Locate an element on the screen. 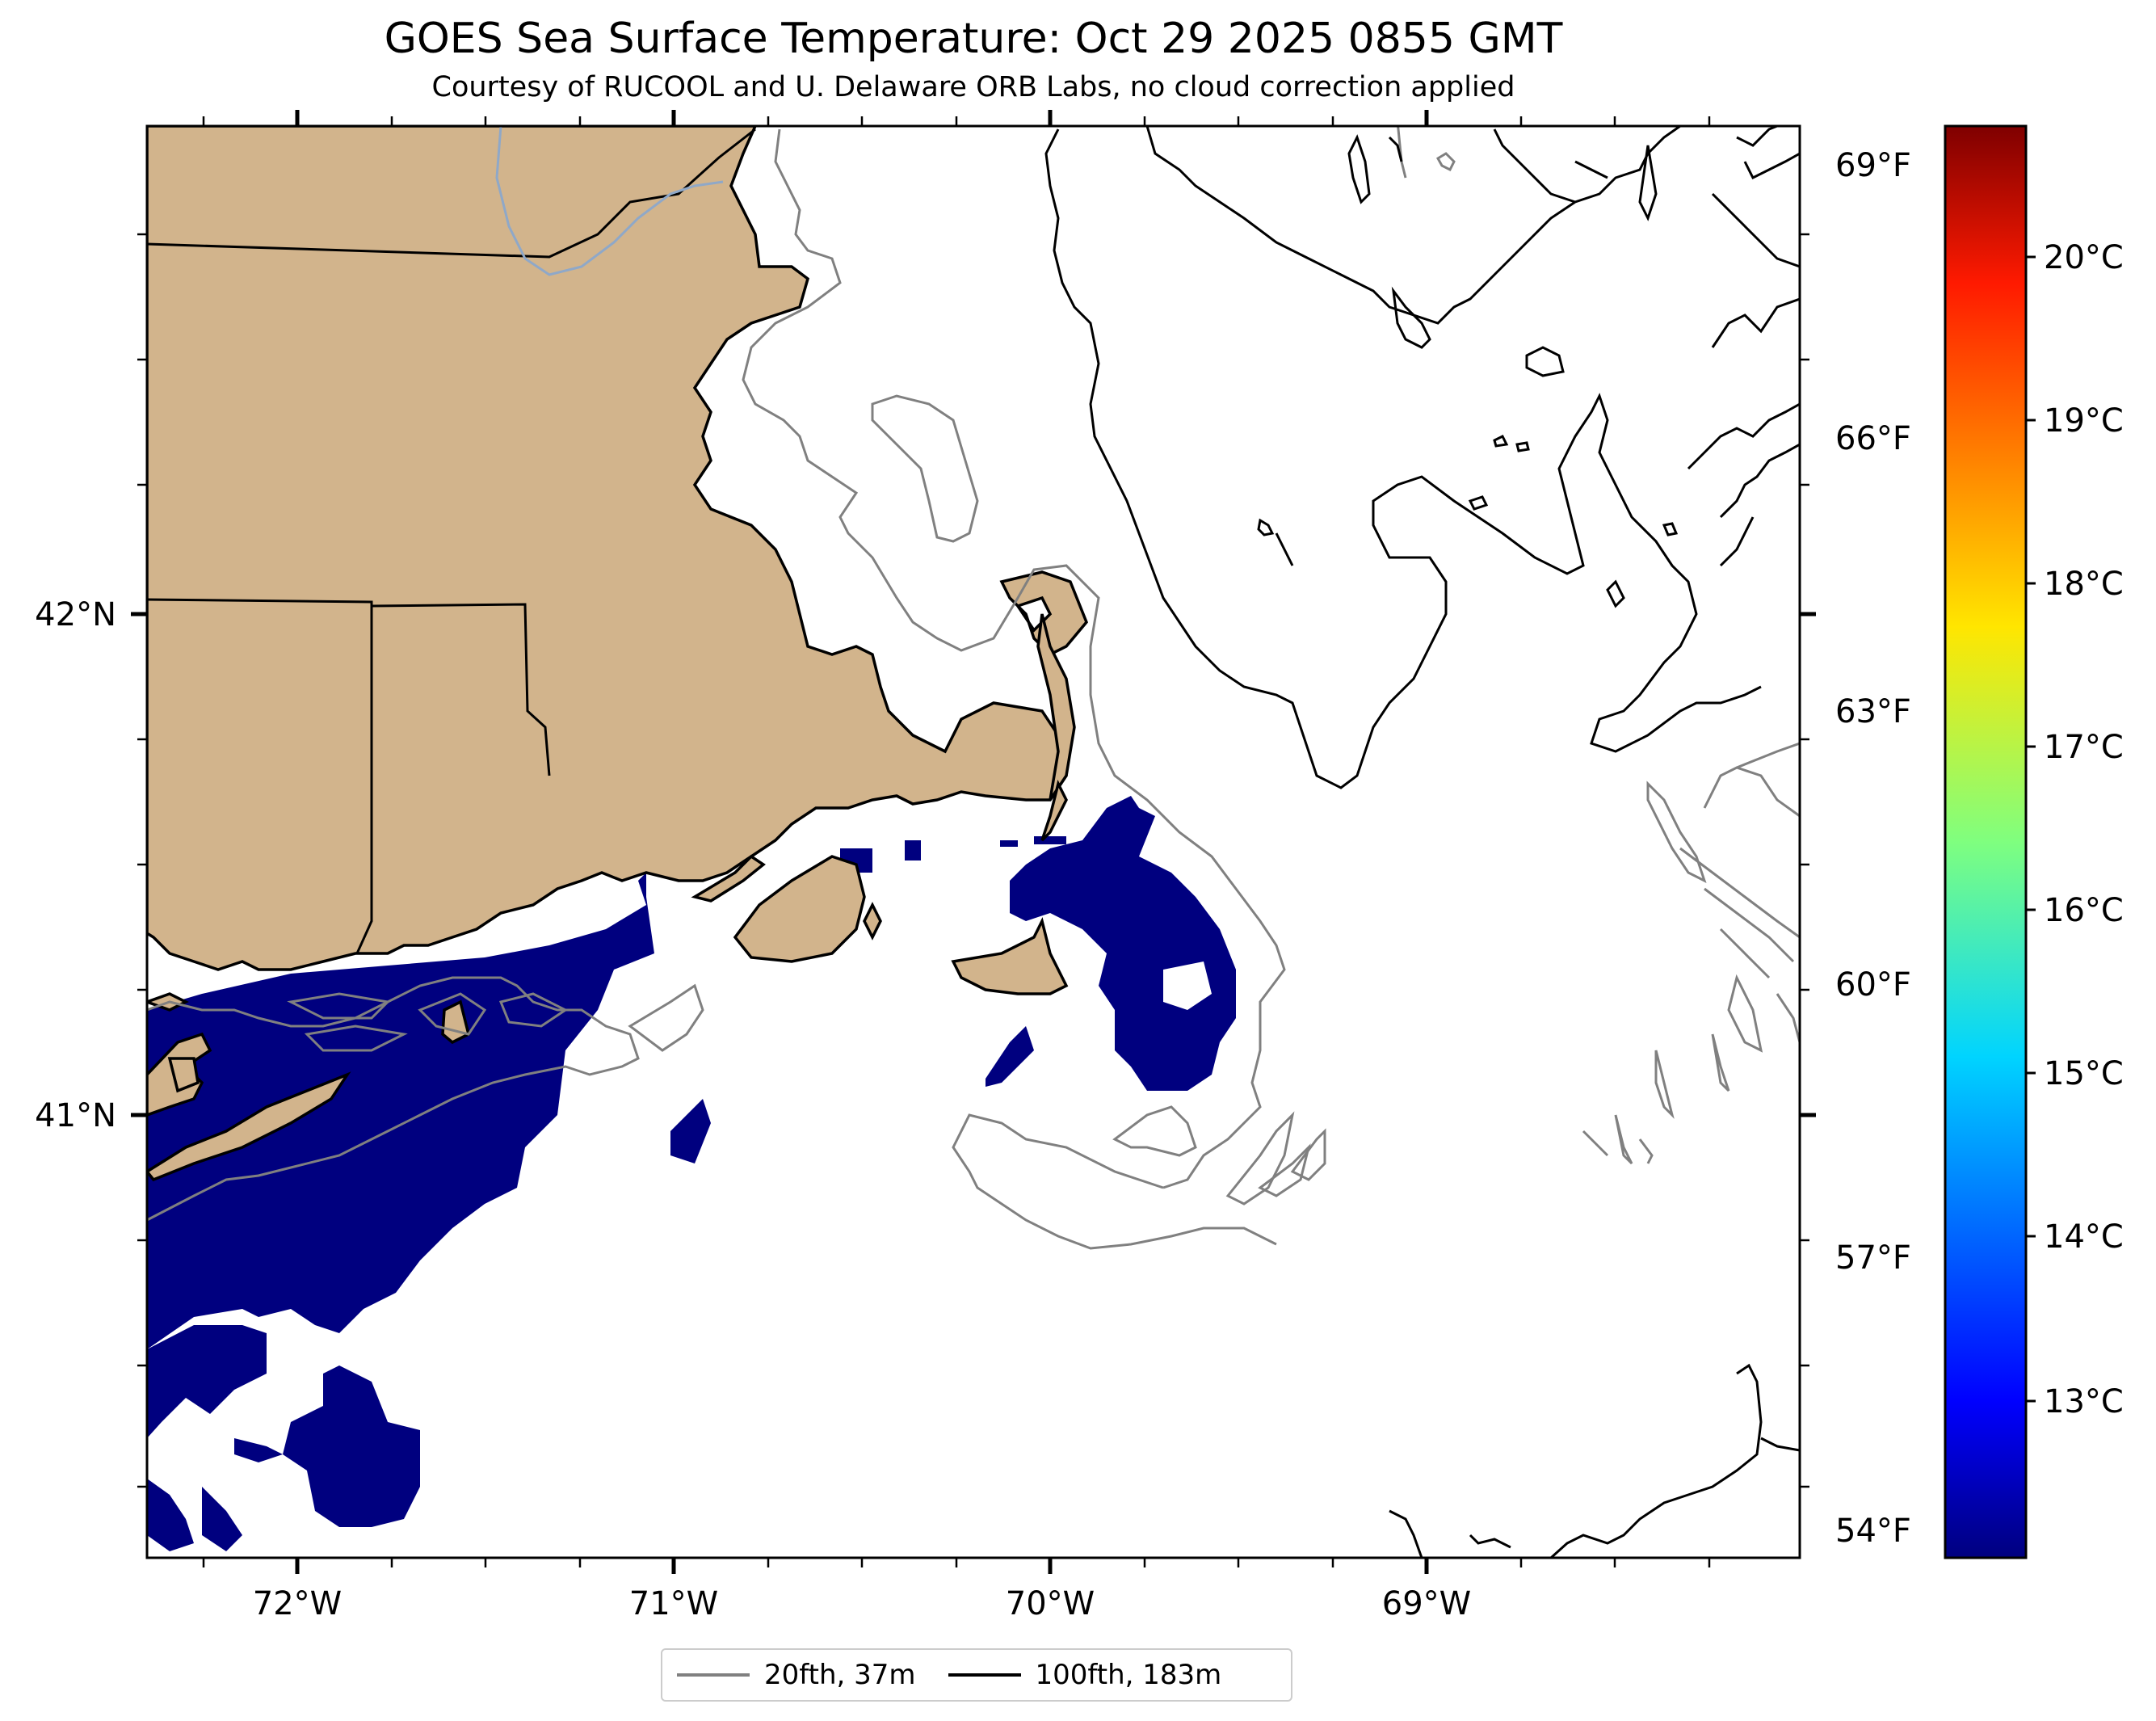 This screenshot has height=1721, width=2156. f-label-60: 60°F is located at coordinates (1873, 985).